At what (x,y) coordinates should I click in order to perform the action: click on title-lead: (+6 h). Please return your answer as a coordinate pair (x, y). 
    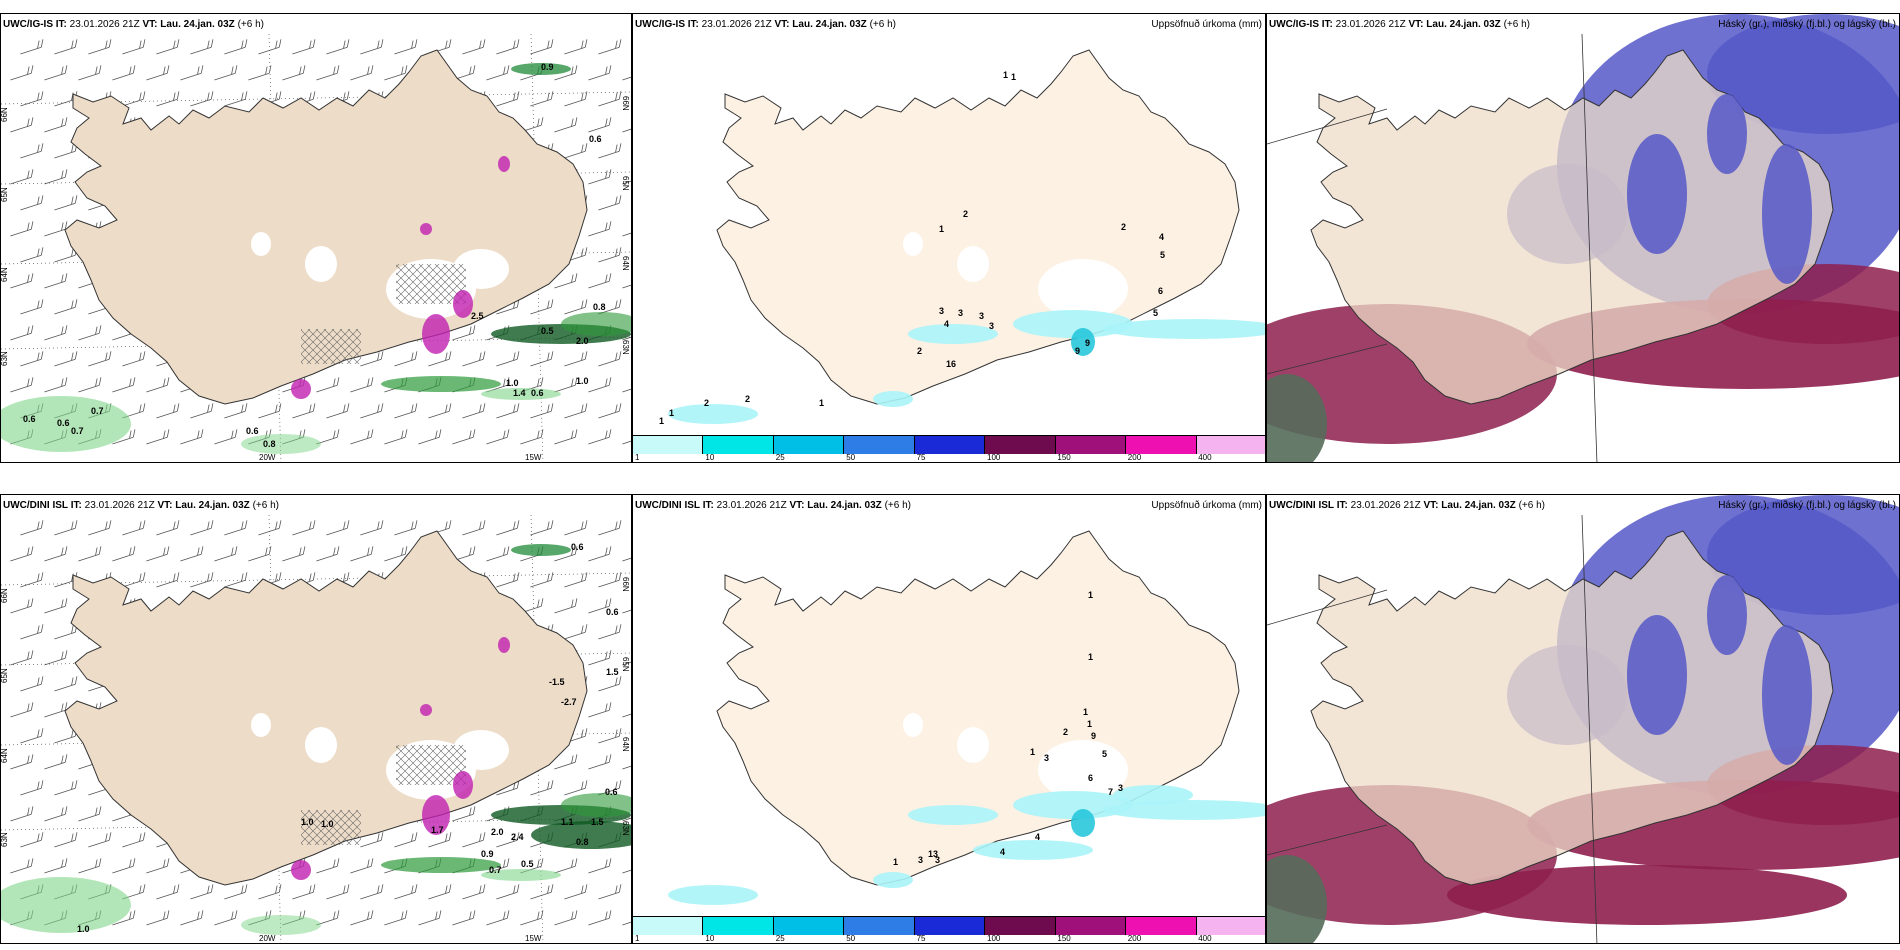
    Looking at the image, I should click on (882, 24).